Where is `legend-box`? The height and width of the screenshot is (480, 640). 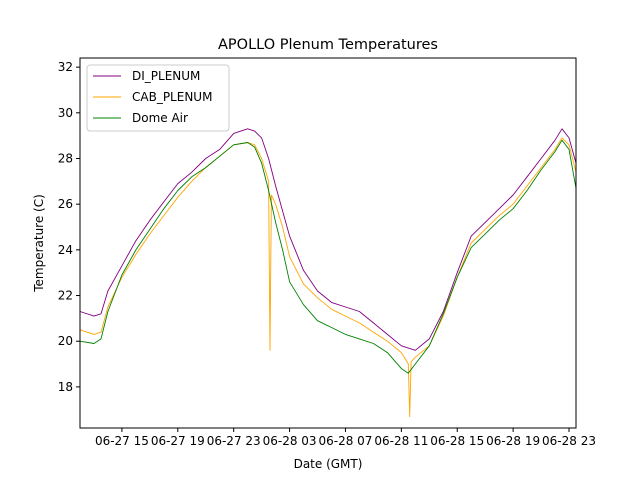 legend-box is located at coordinates (158, 98).